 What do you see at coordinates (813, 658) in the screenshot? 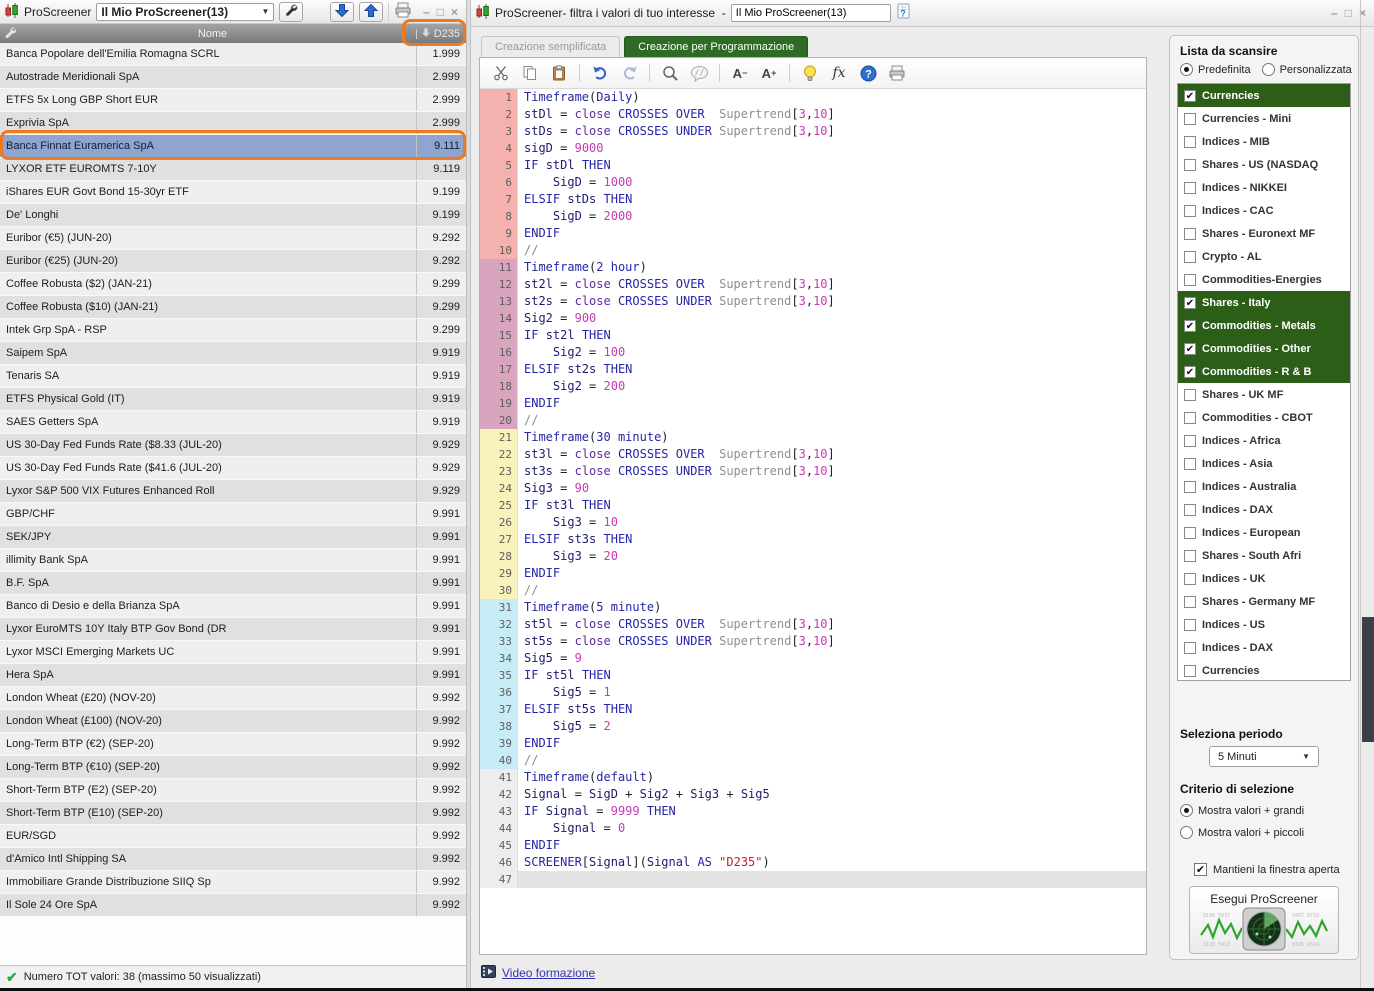
I see `code-line: 34 Sig5 = 9` at bounding box center [813, 658].